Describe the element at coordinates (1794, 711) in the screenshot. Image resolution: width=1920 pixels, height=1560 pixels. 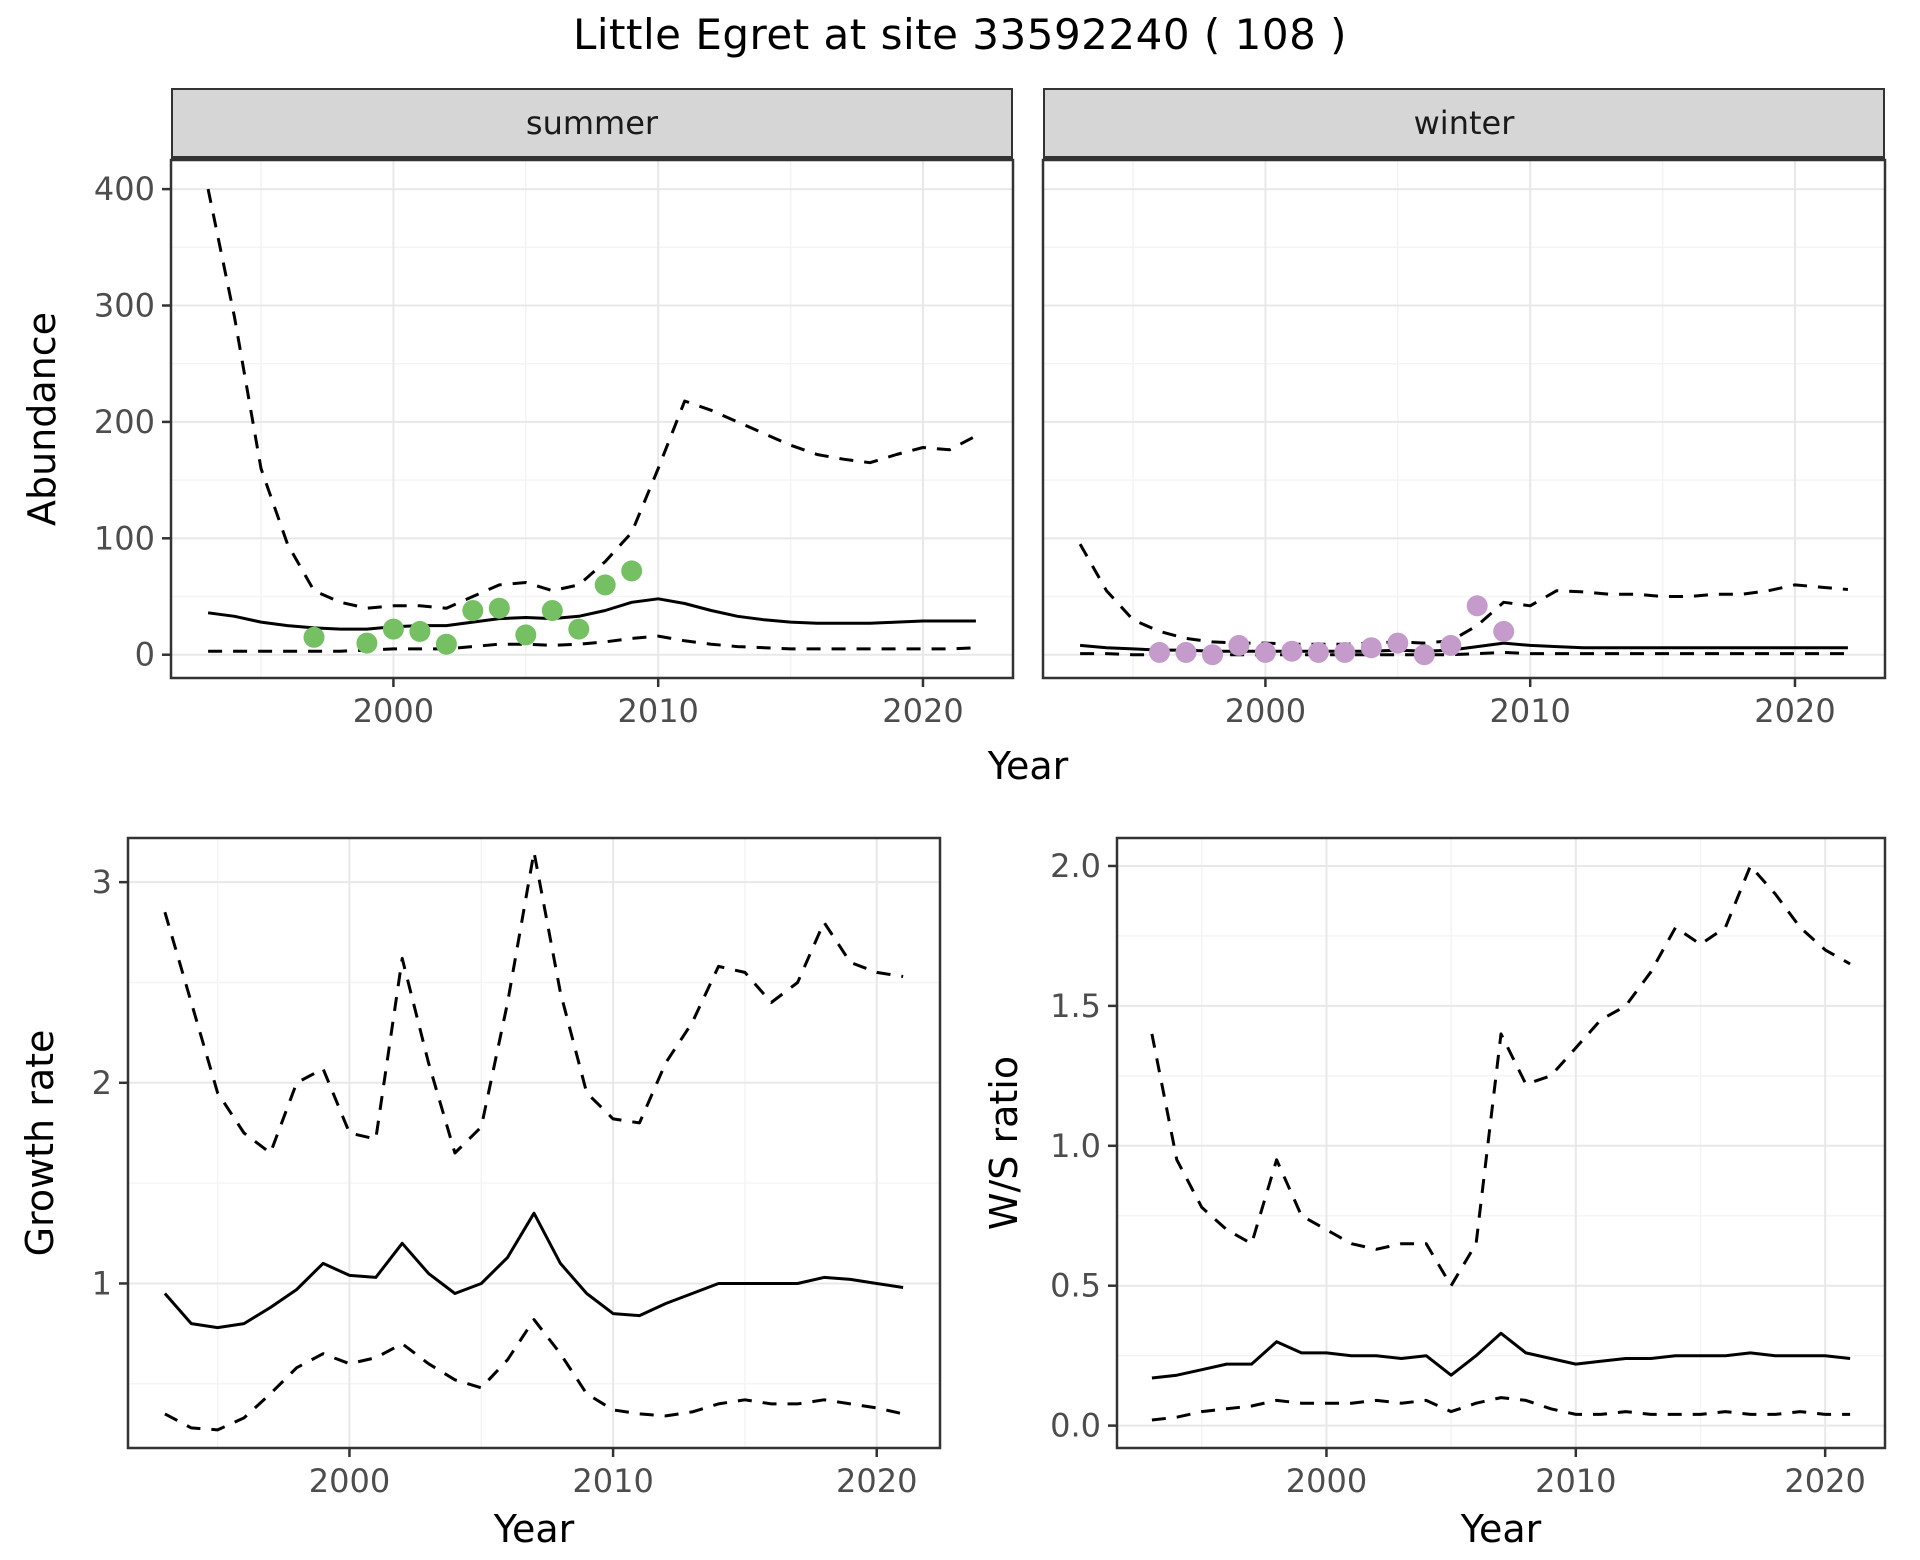
I see `abundance-winter-x-tick-label: 2020` at that location.